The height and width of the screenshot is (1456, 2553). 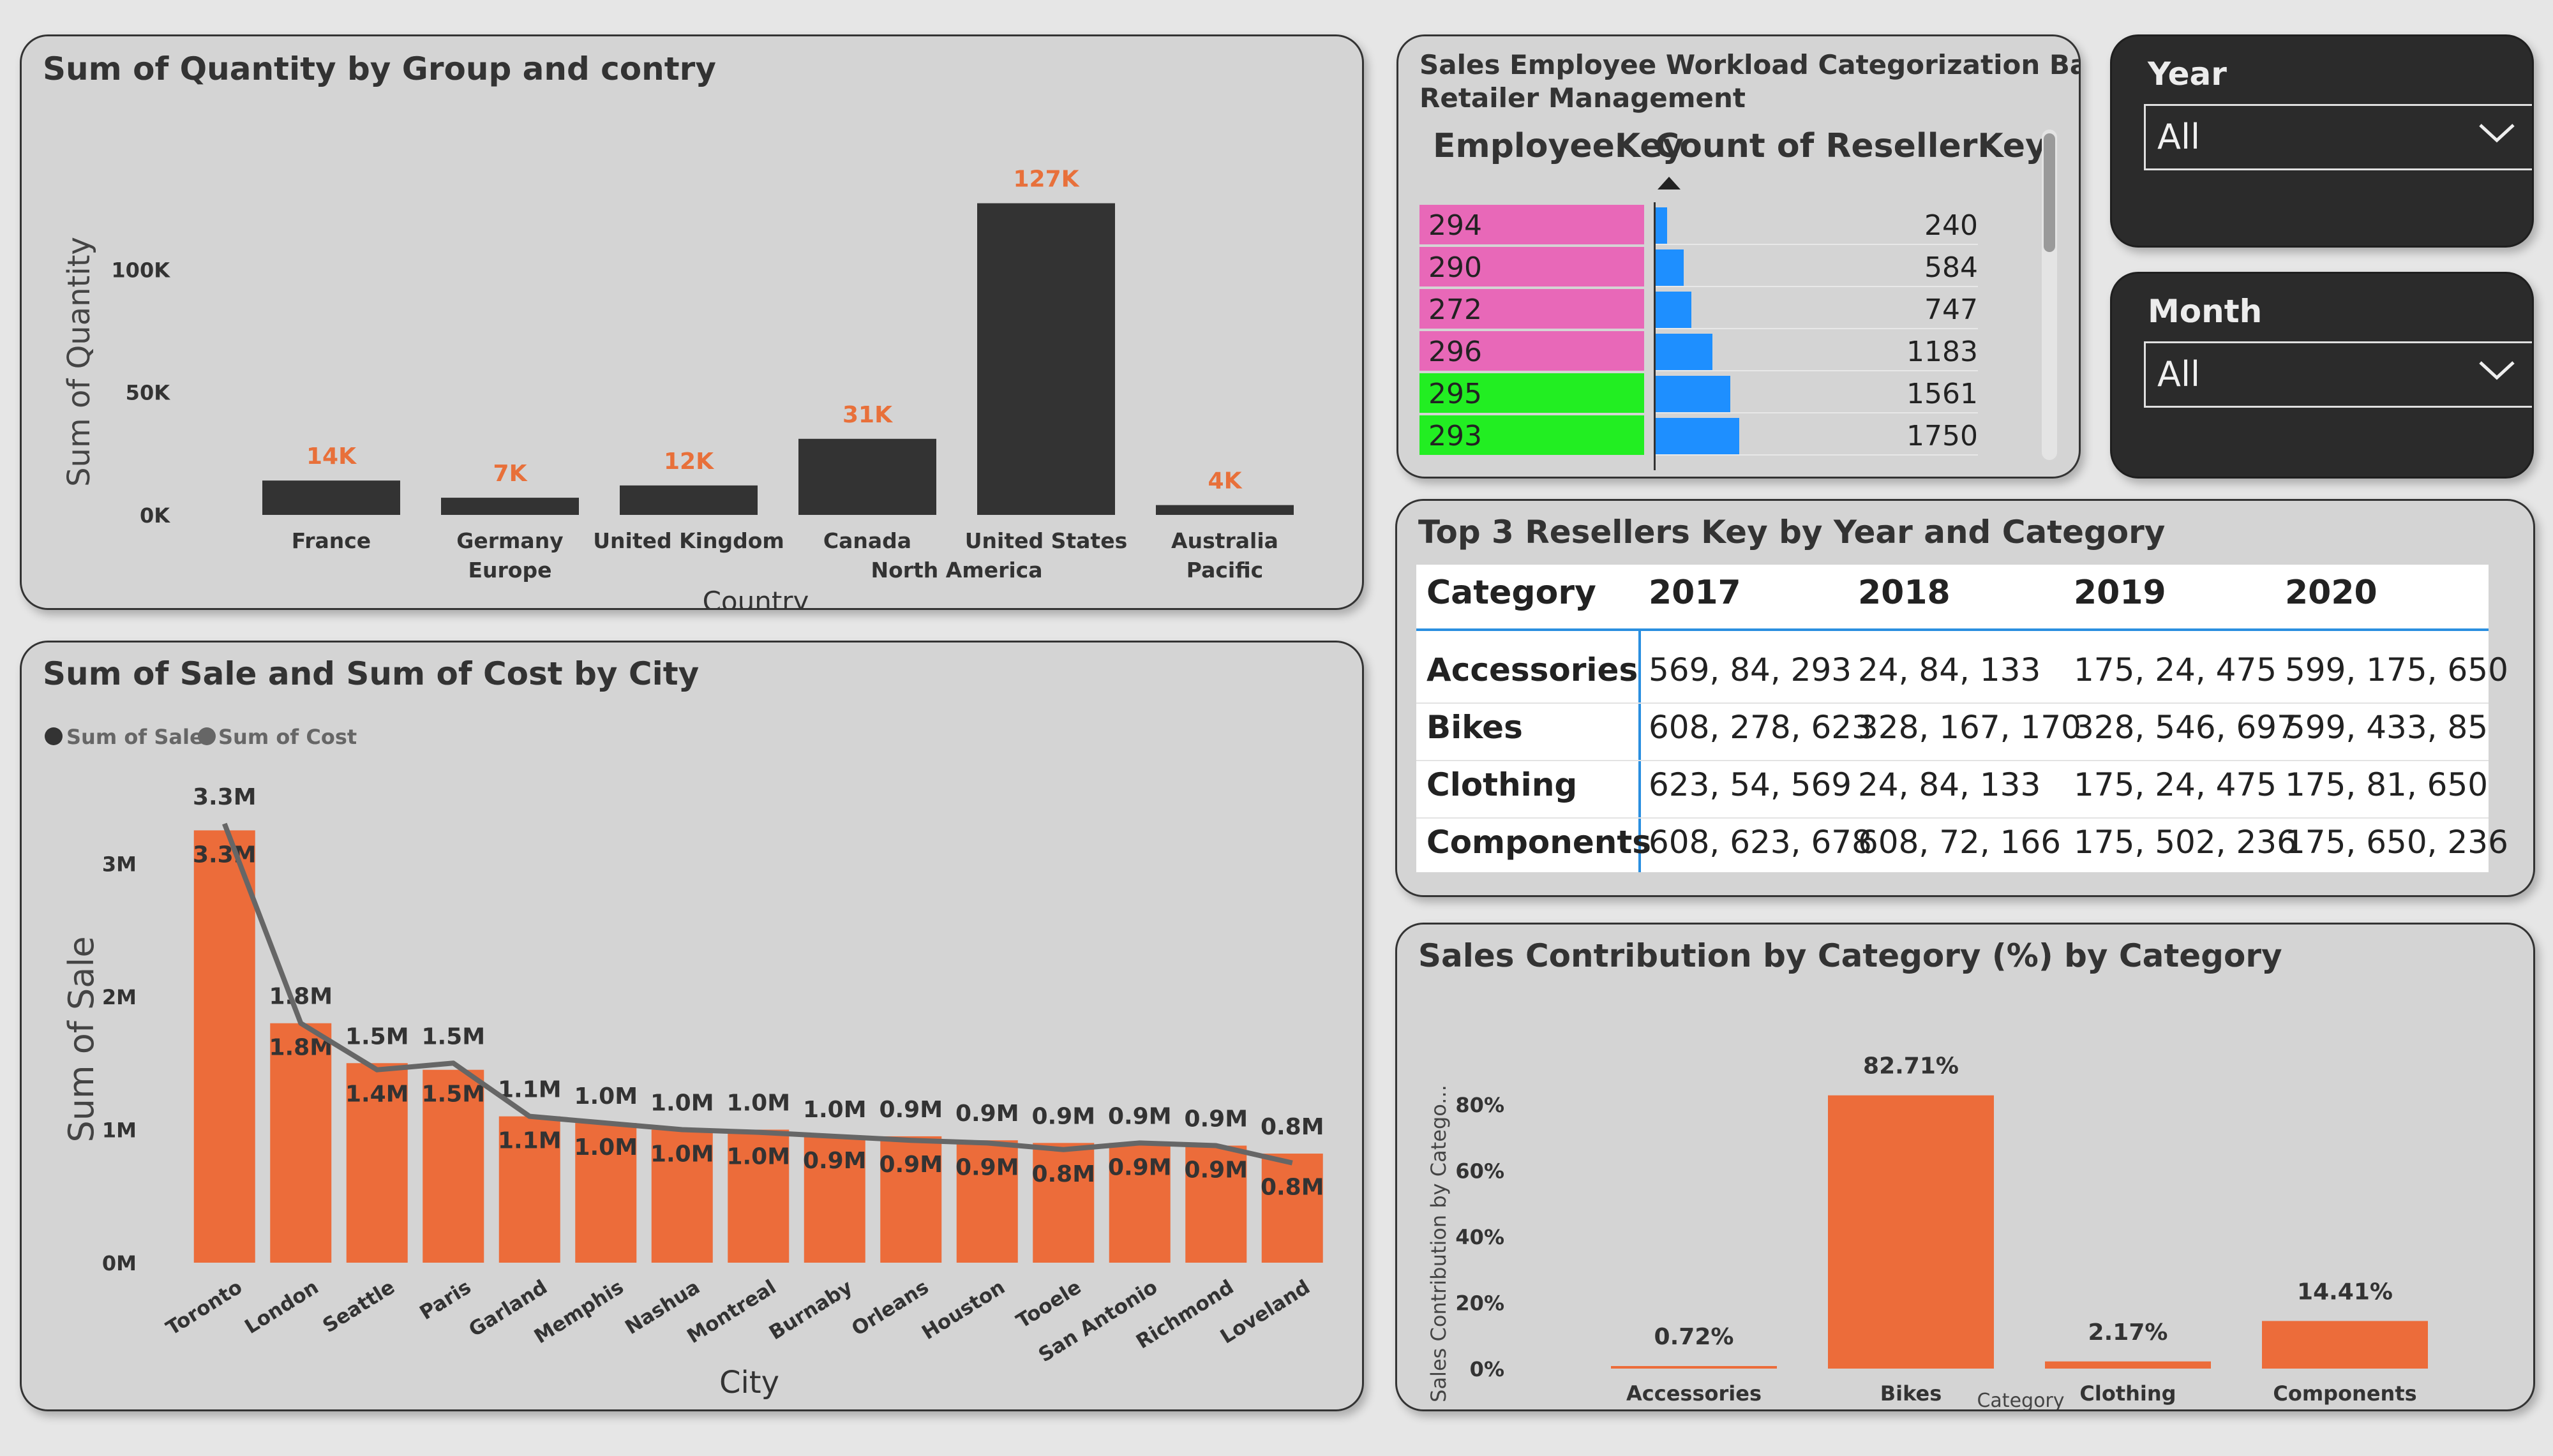 What do you see at coordinates (1851, 146) in the screenshot?
I see `count-reseller-header: Count of ResellerKey` at bounding box center [1851, 146].